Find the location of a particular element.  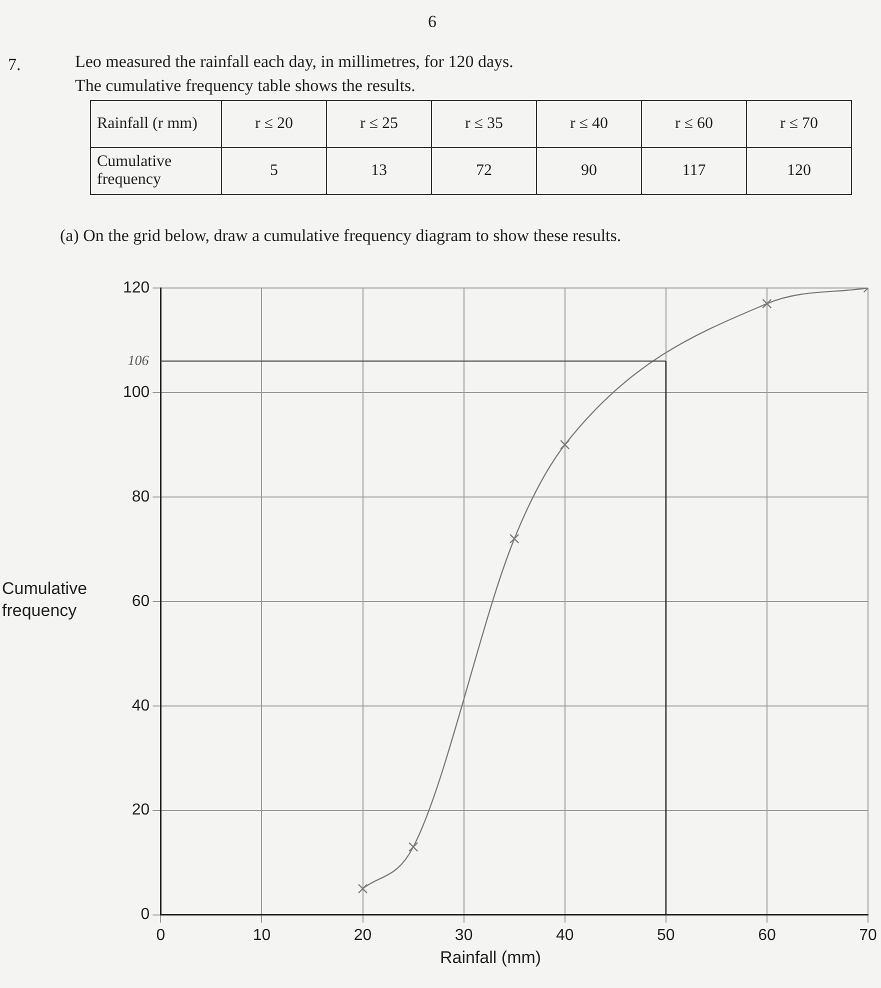

x-tick-label: 70 is located at coordinates (868, 935).